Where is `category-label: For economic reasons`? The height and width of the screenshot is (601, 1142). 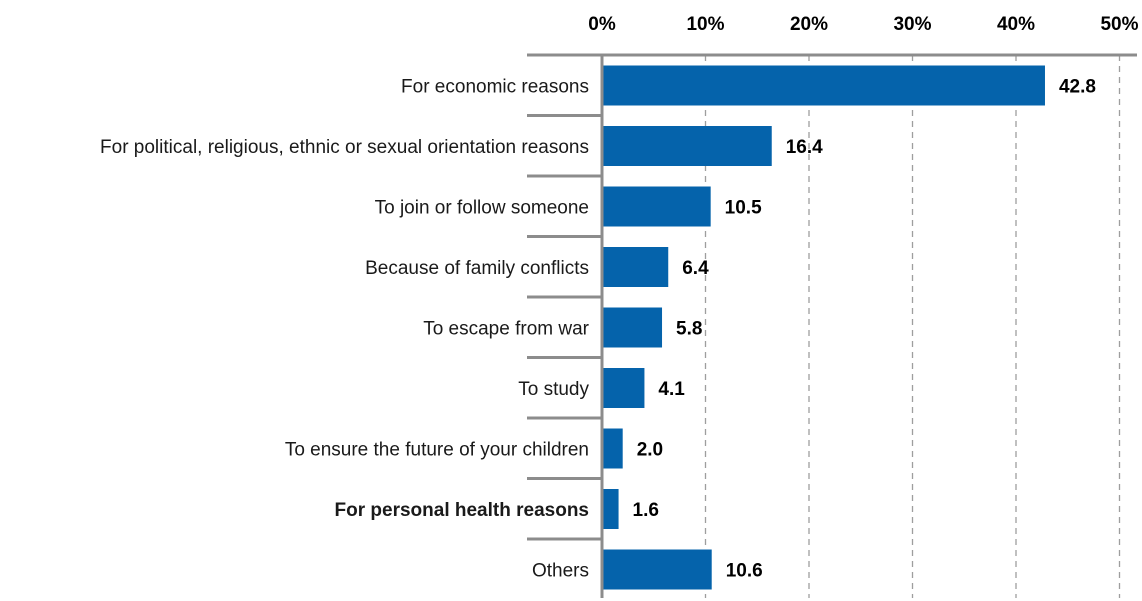
category-label: For economic reasons is located at coordinates (495, 87).